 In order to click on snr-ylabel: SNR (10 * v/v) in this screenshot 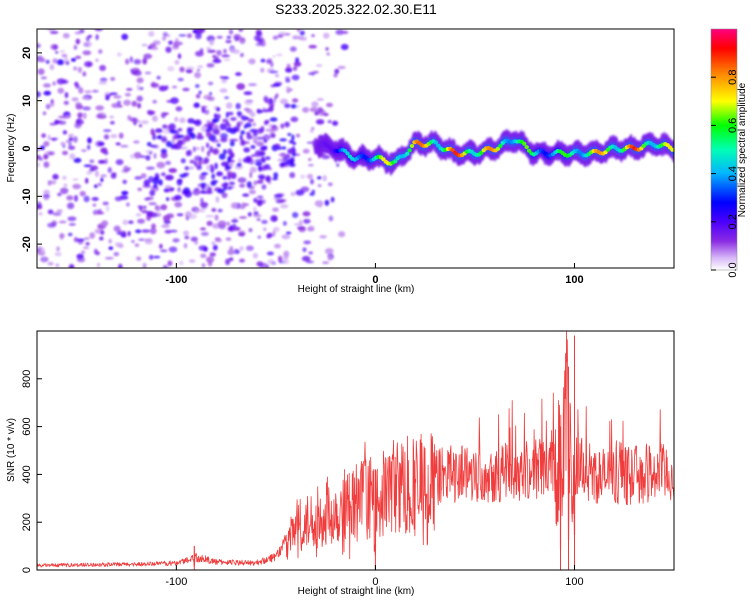, I will do `click(11, 450)`.